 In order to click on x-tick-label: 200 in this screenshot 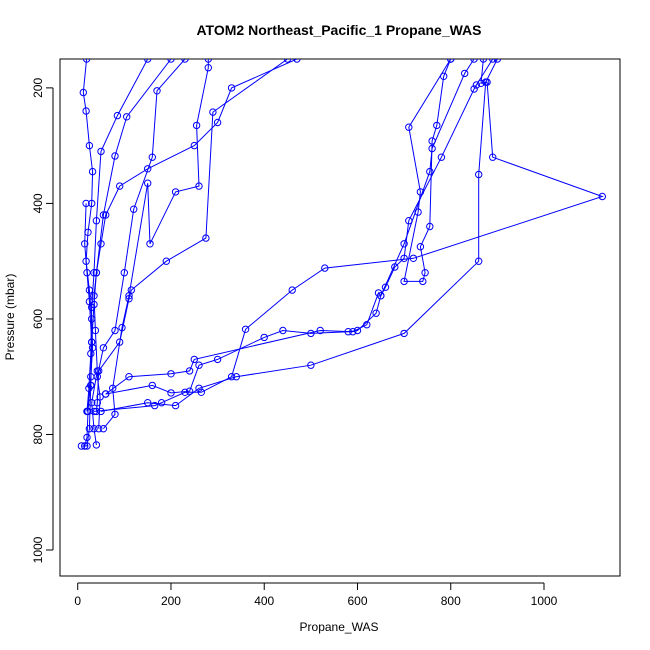, I will do `click(171, 601)`.